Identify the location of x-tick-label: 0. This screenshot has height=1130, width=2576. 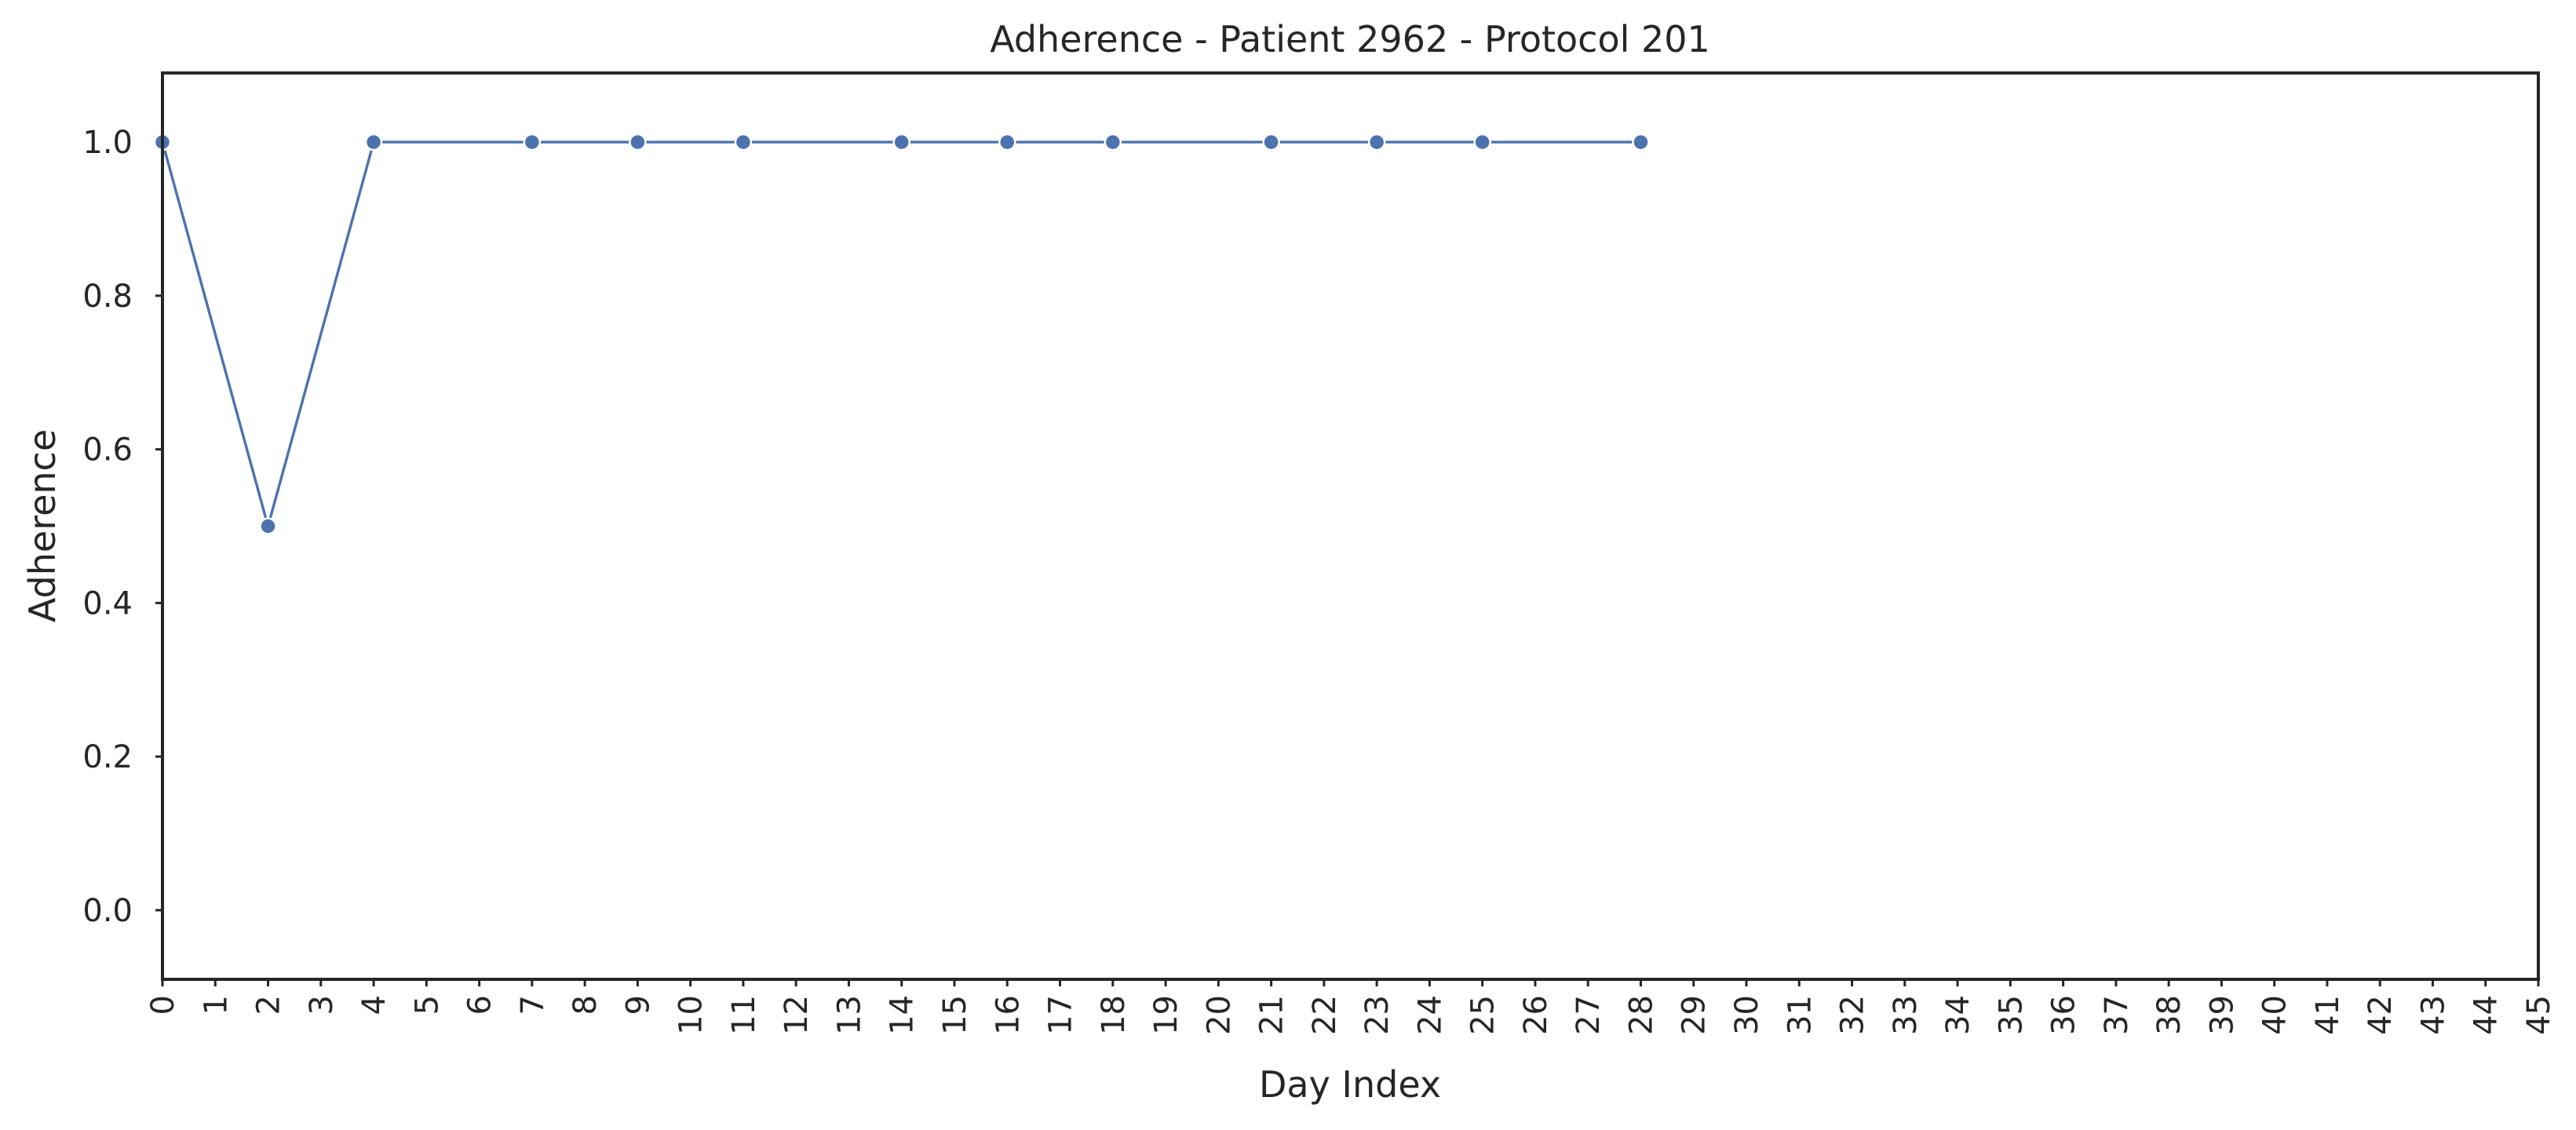
(163, 1005).